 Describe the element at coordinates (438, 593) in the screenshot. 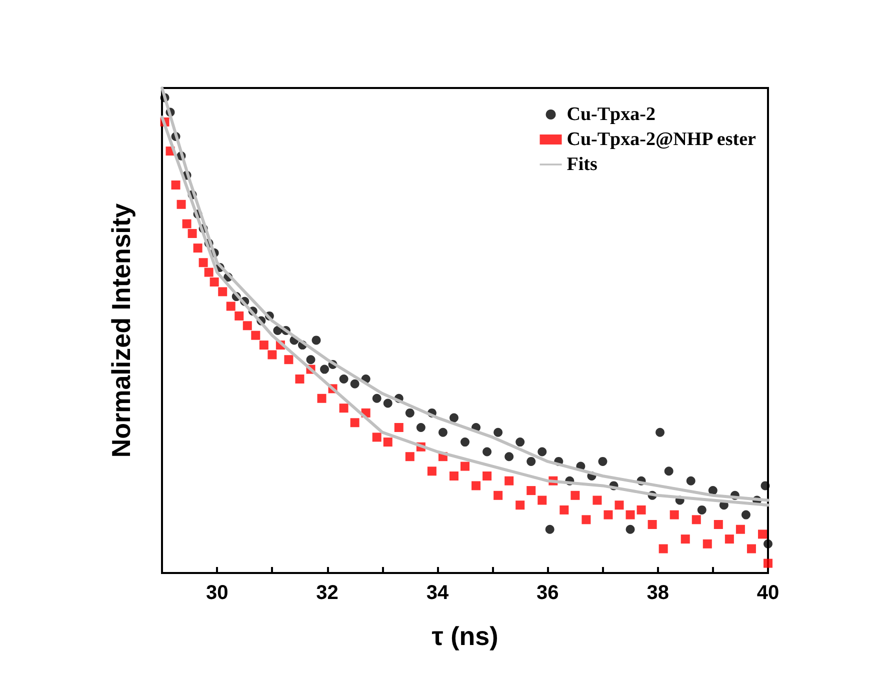

I see `x-tick-label: 34` at that location.